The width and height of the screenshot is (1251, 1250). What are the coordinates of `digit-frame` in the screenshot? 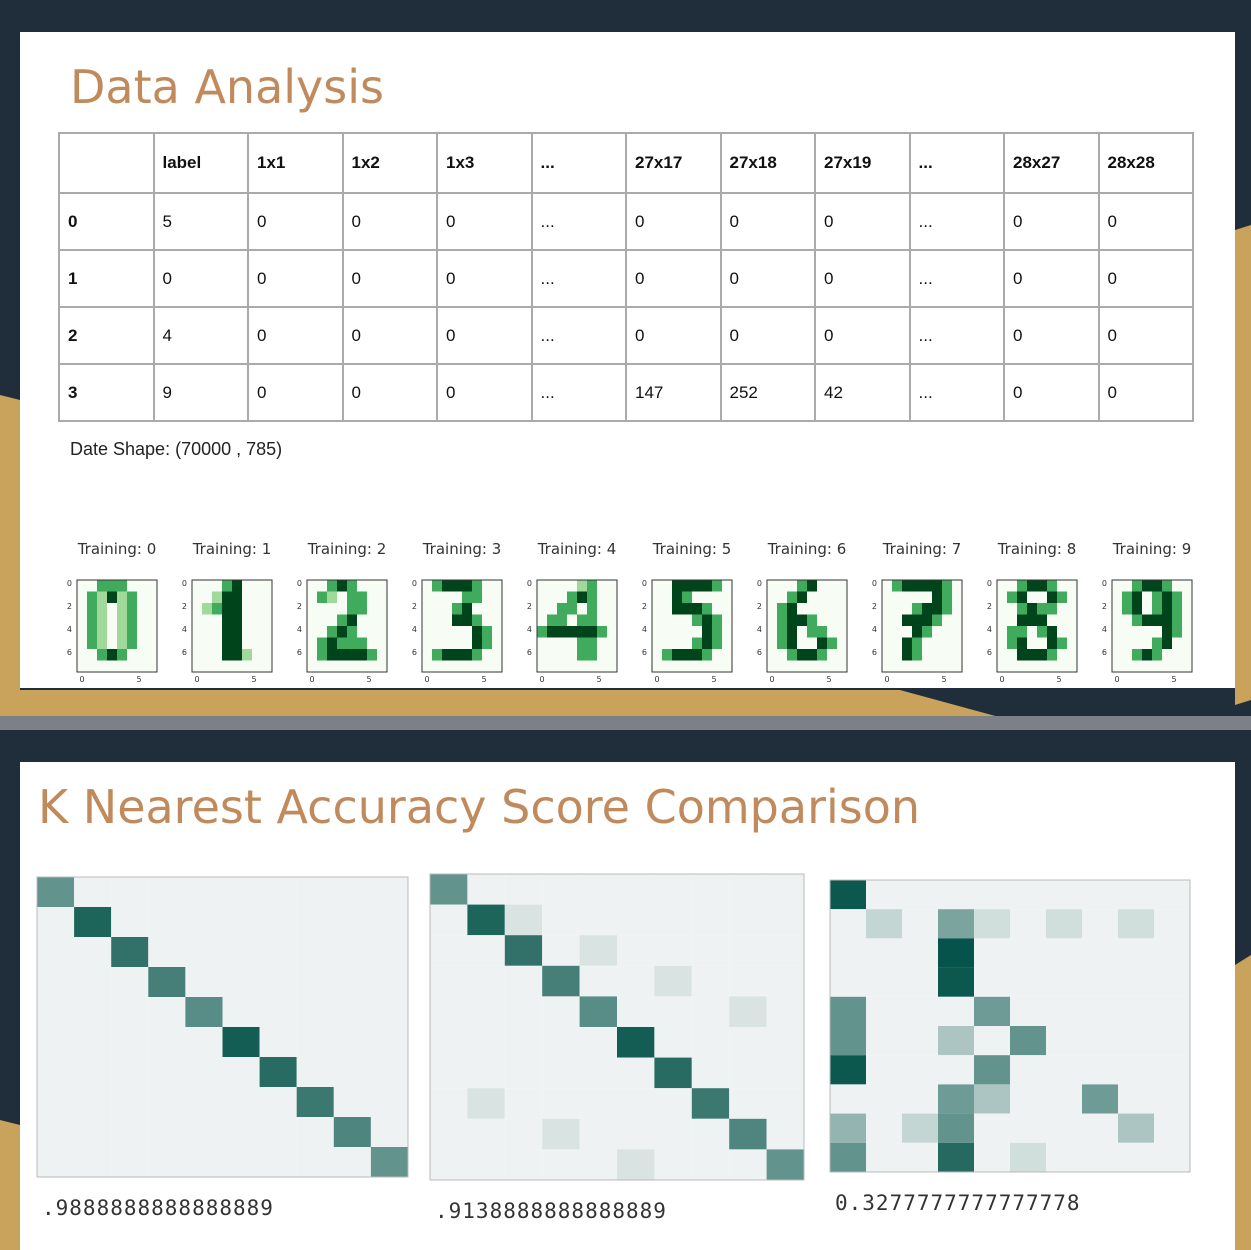 It's located at (1152, 626).